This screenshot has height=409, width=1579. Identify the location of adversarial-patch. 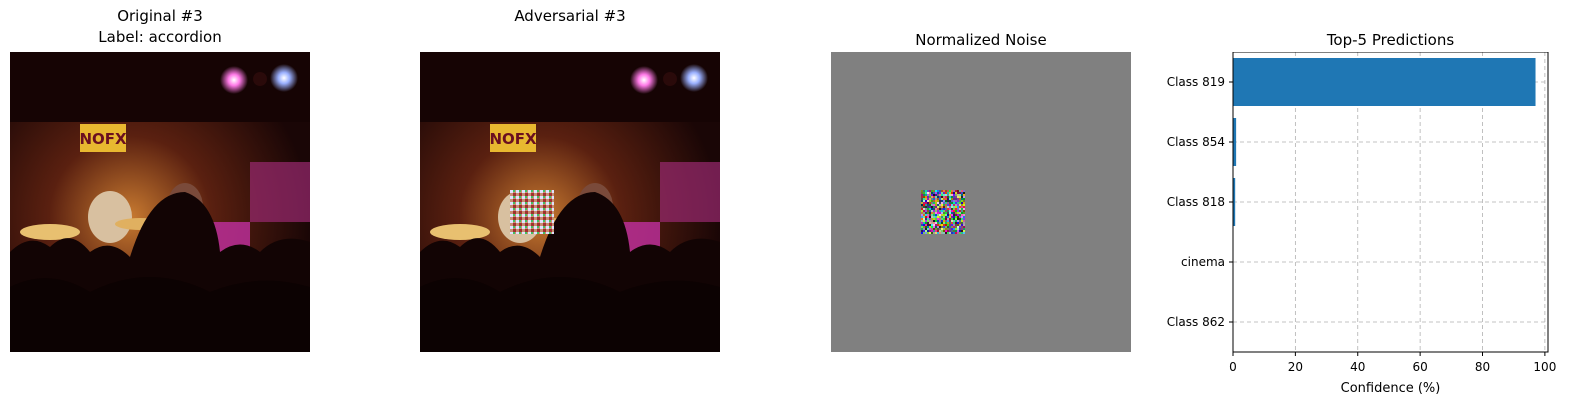
(532, 212).